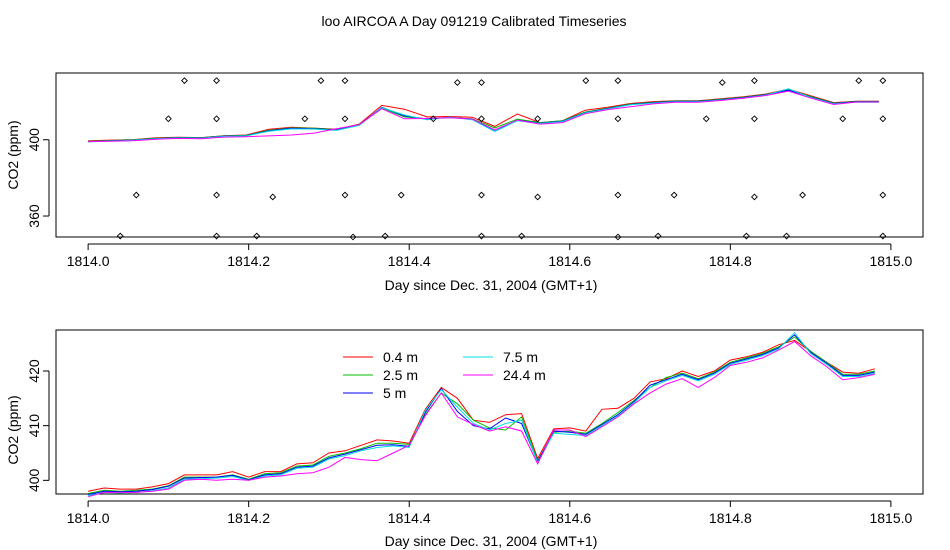  Describe the element at coordinates (13, 154) in the screenshot. I see `top-y-axis-label: CO2 (ppm)` at that location.